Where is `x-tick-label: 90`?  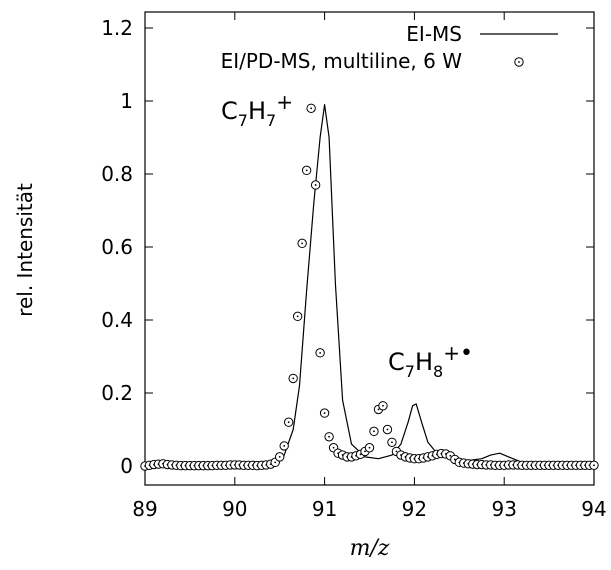
x-tick-label: 90 is located at coordinates (234, 509).